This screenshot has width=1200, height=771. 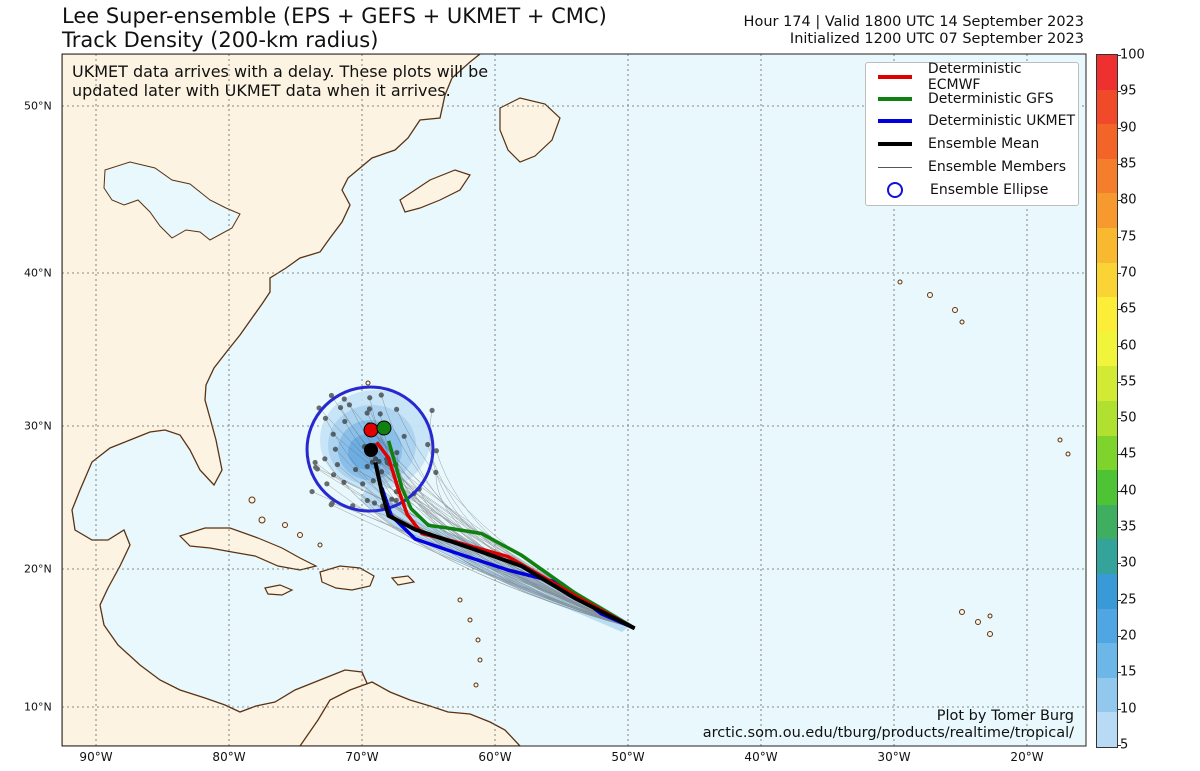 What do you see at coordinates (958, 144) in the screenshot?
I see `legend-item-mean: Ensemble Mean` at bounding box center [958, 144].